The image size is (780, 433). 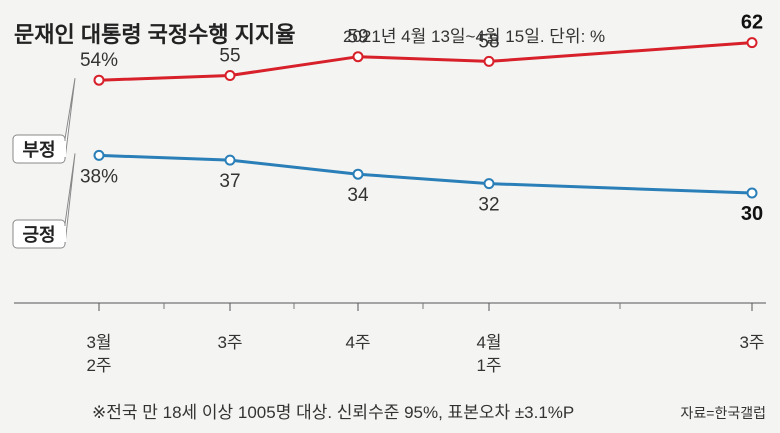 What do you see at coordinates (752, 214) in the screenshot?
I see `data-label: 30` at bounding box center [752, 214].